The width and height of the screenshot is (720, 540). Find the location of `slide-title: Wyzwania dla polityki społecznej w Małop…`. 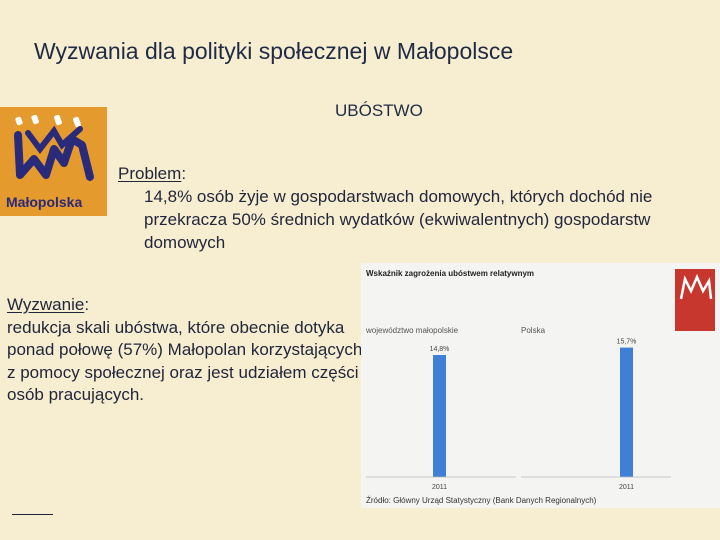

slide-title: Wyzwania dla polityki społecznej w Małop… is located at coordinates (274, 51).